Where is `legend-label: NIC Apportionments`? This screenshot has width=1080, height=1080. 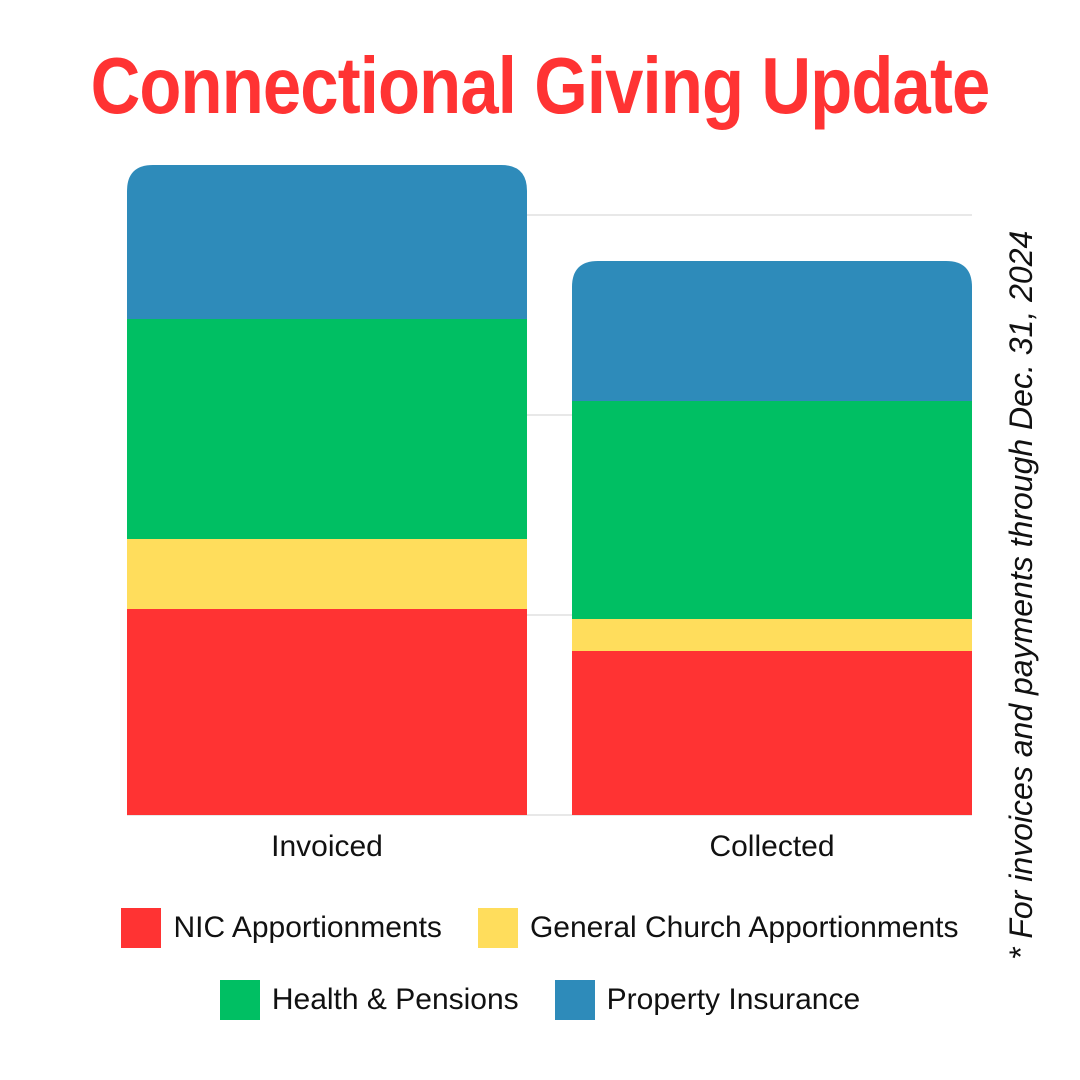
legend-label: NIC Apportionments is located at coordinates (307, 927).